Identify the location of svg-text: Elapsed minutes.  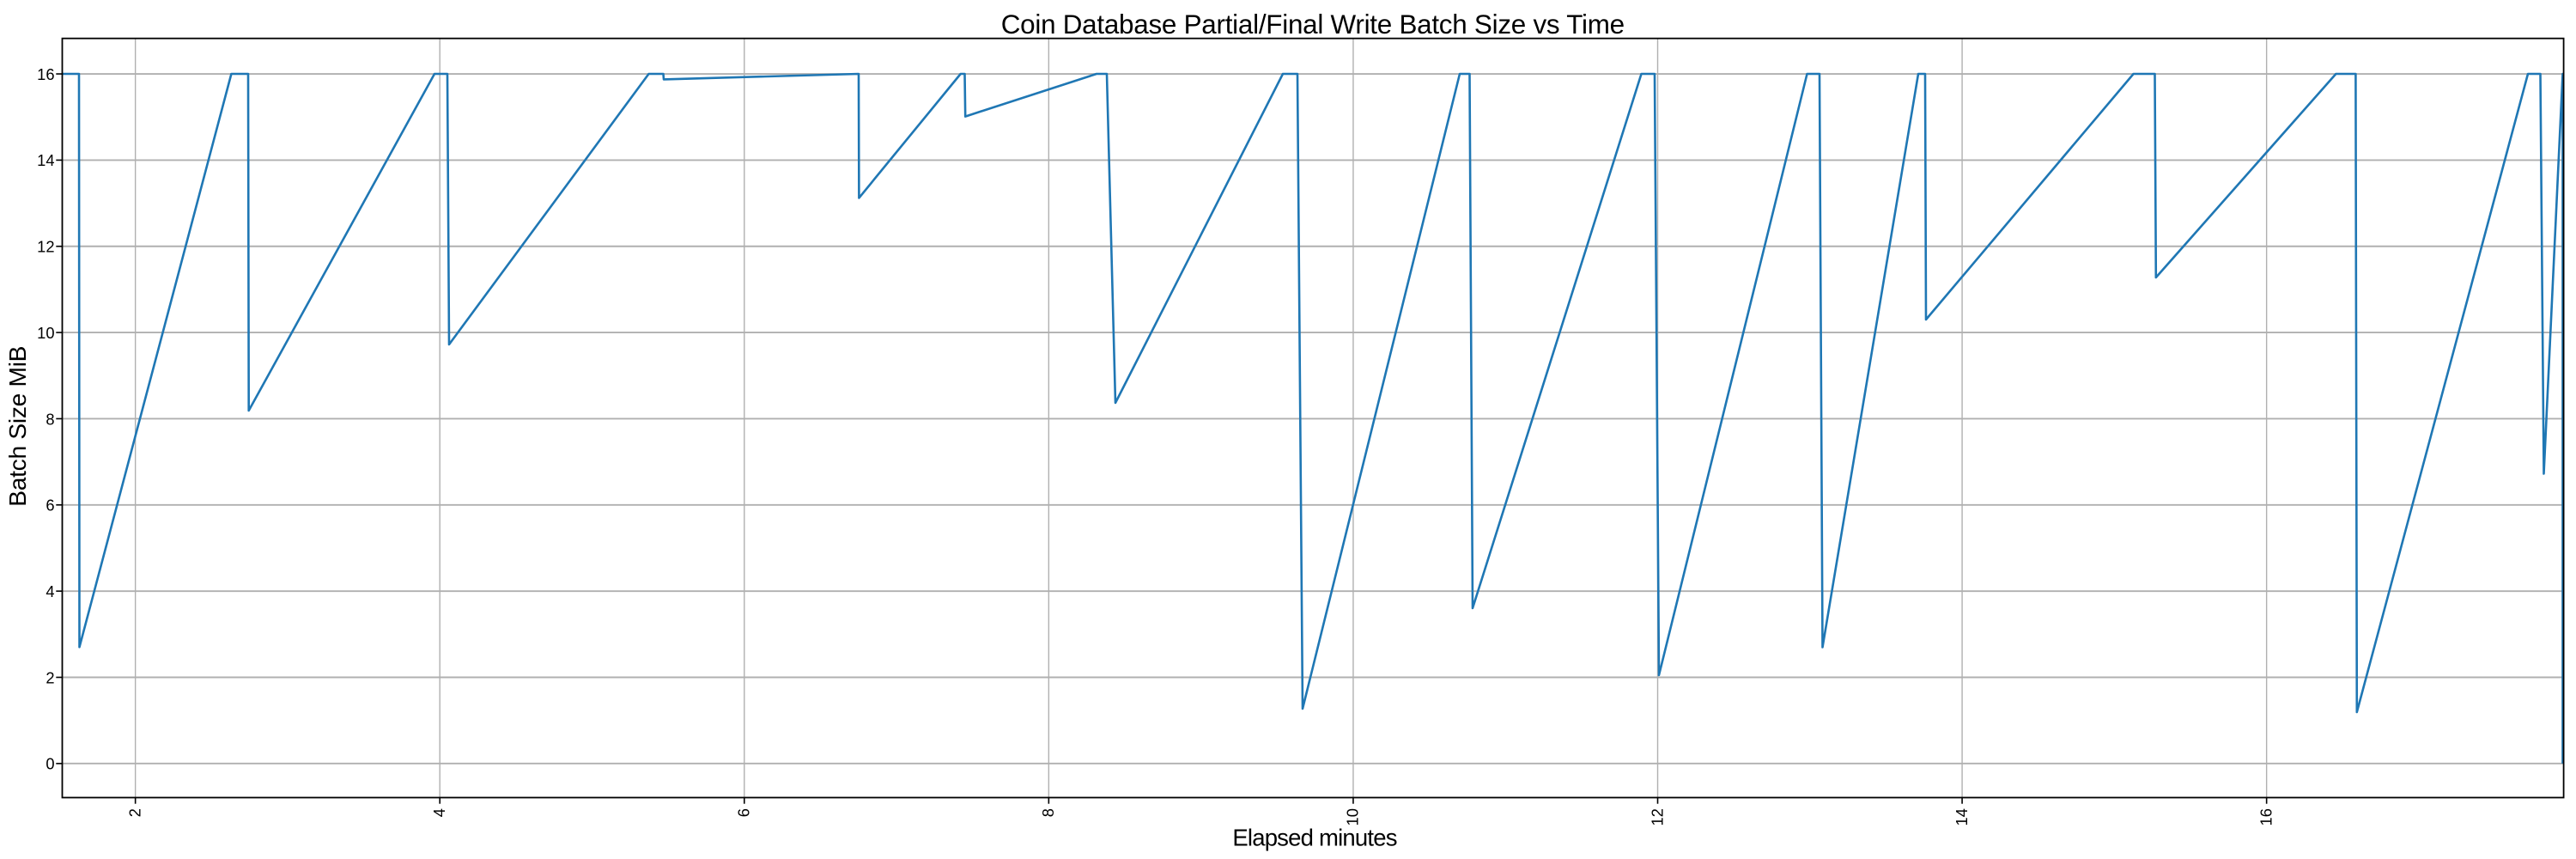
(1314, 838).